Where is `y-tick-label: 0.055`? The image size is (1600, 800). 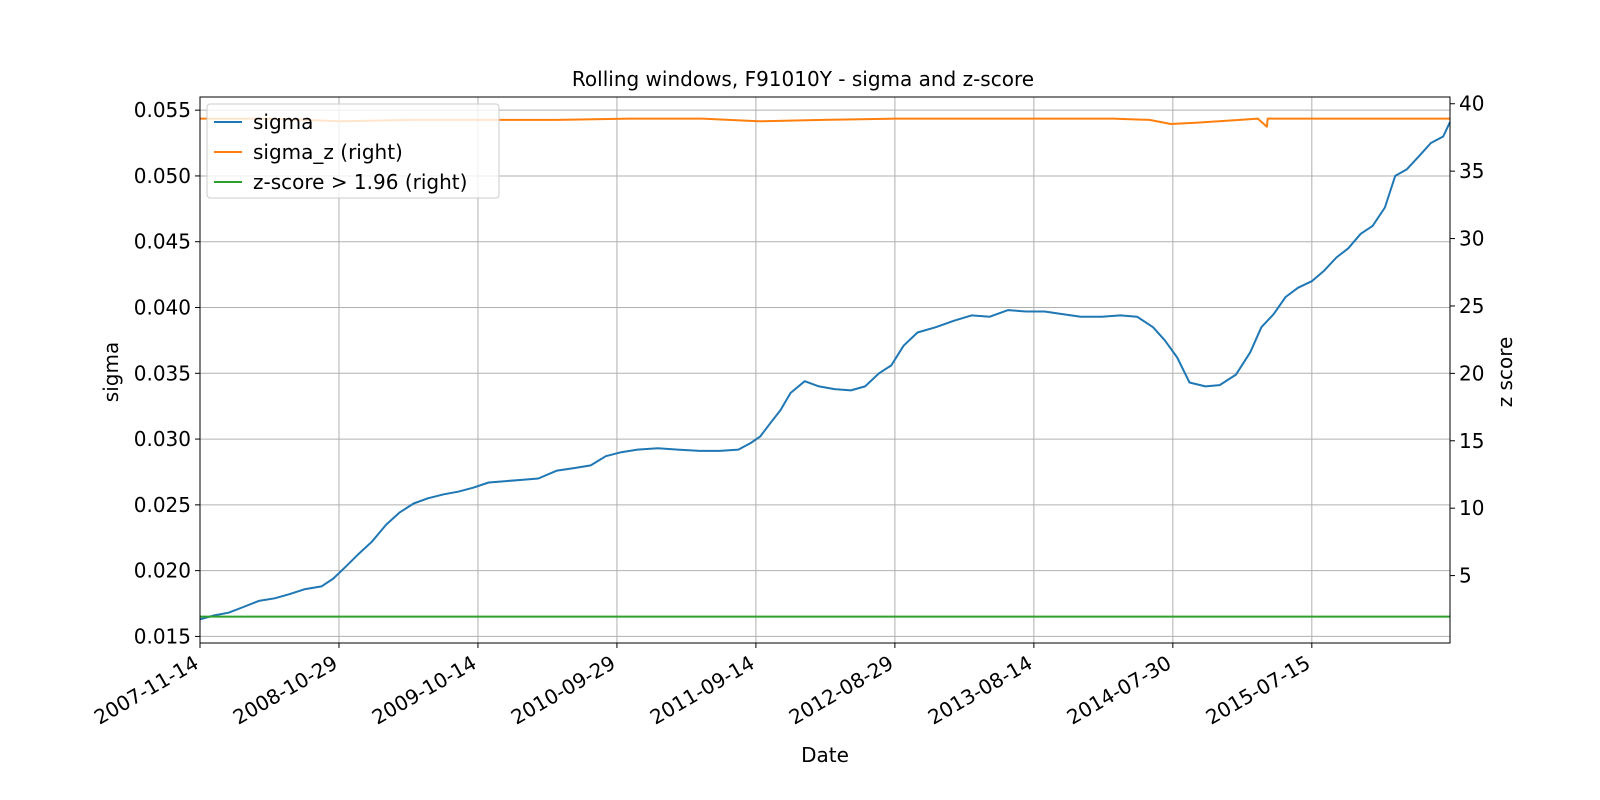
y-tick-label: 0.055 is located at coordinates (162, 110).